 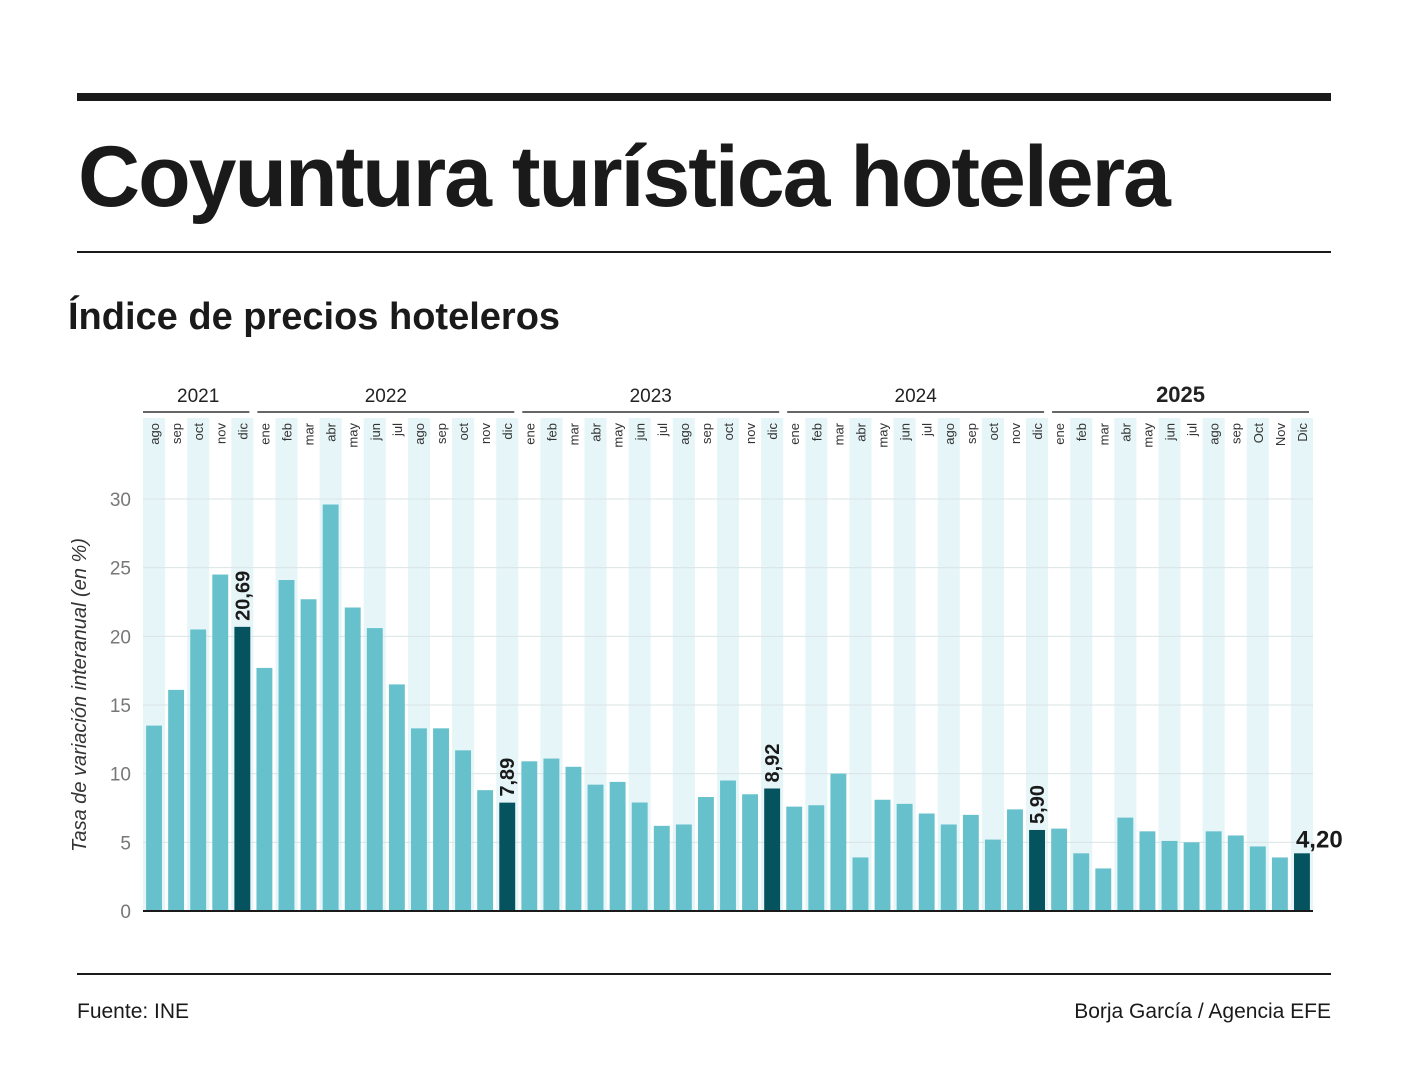 What do you see at coordinates (1319, 839) in the screenshot?
I see `data-label: 4,20` at bounding box center [1319, 839].